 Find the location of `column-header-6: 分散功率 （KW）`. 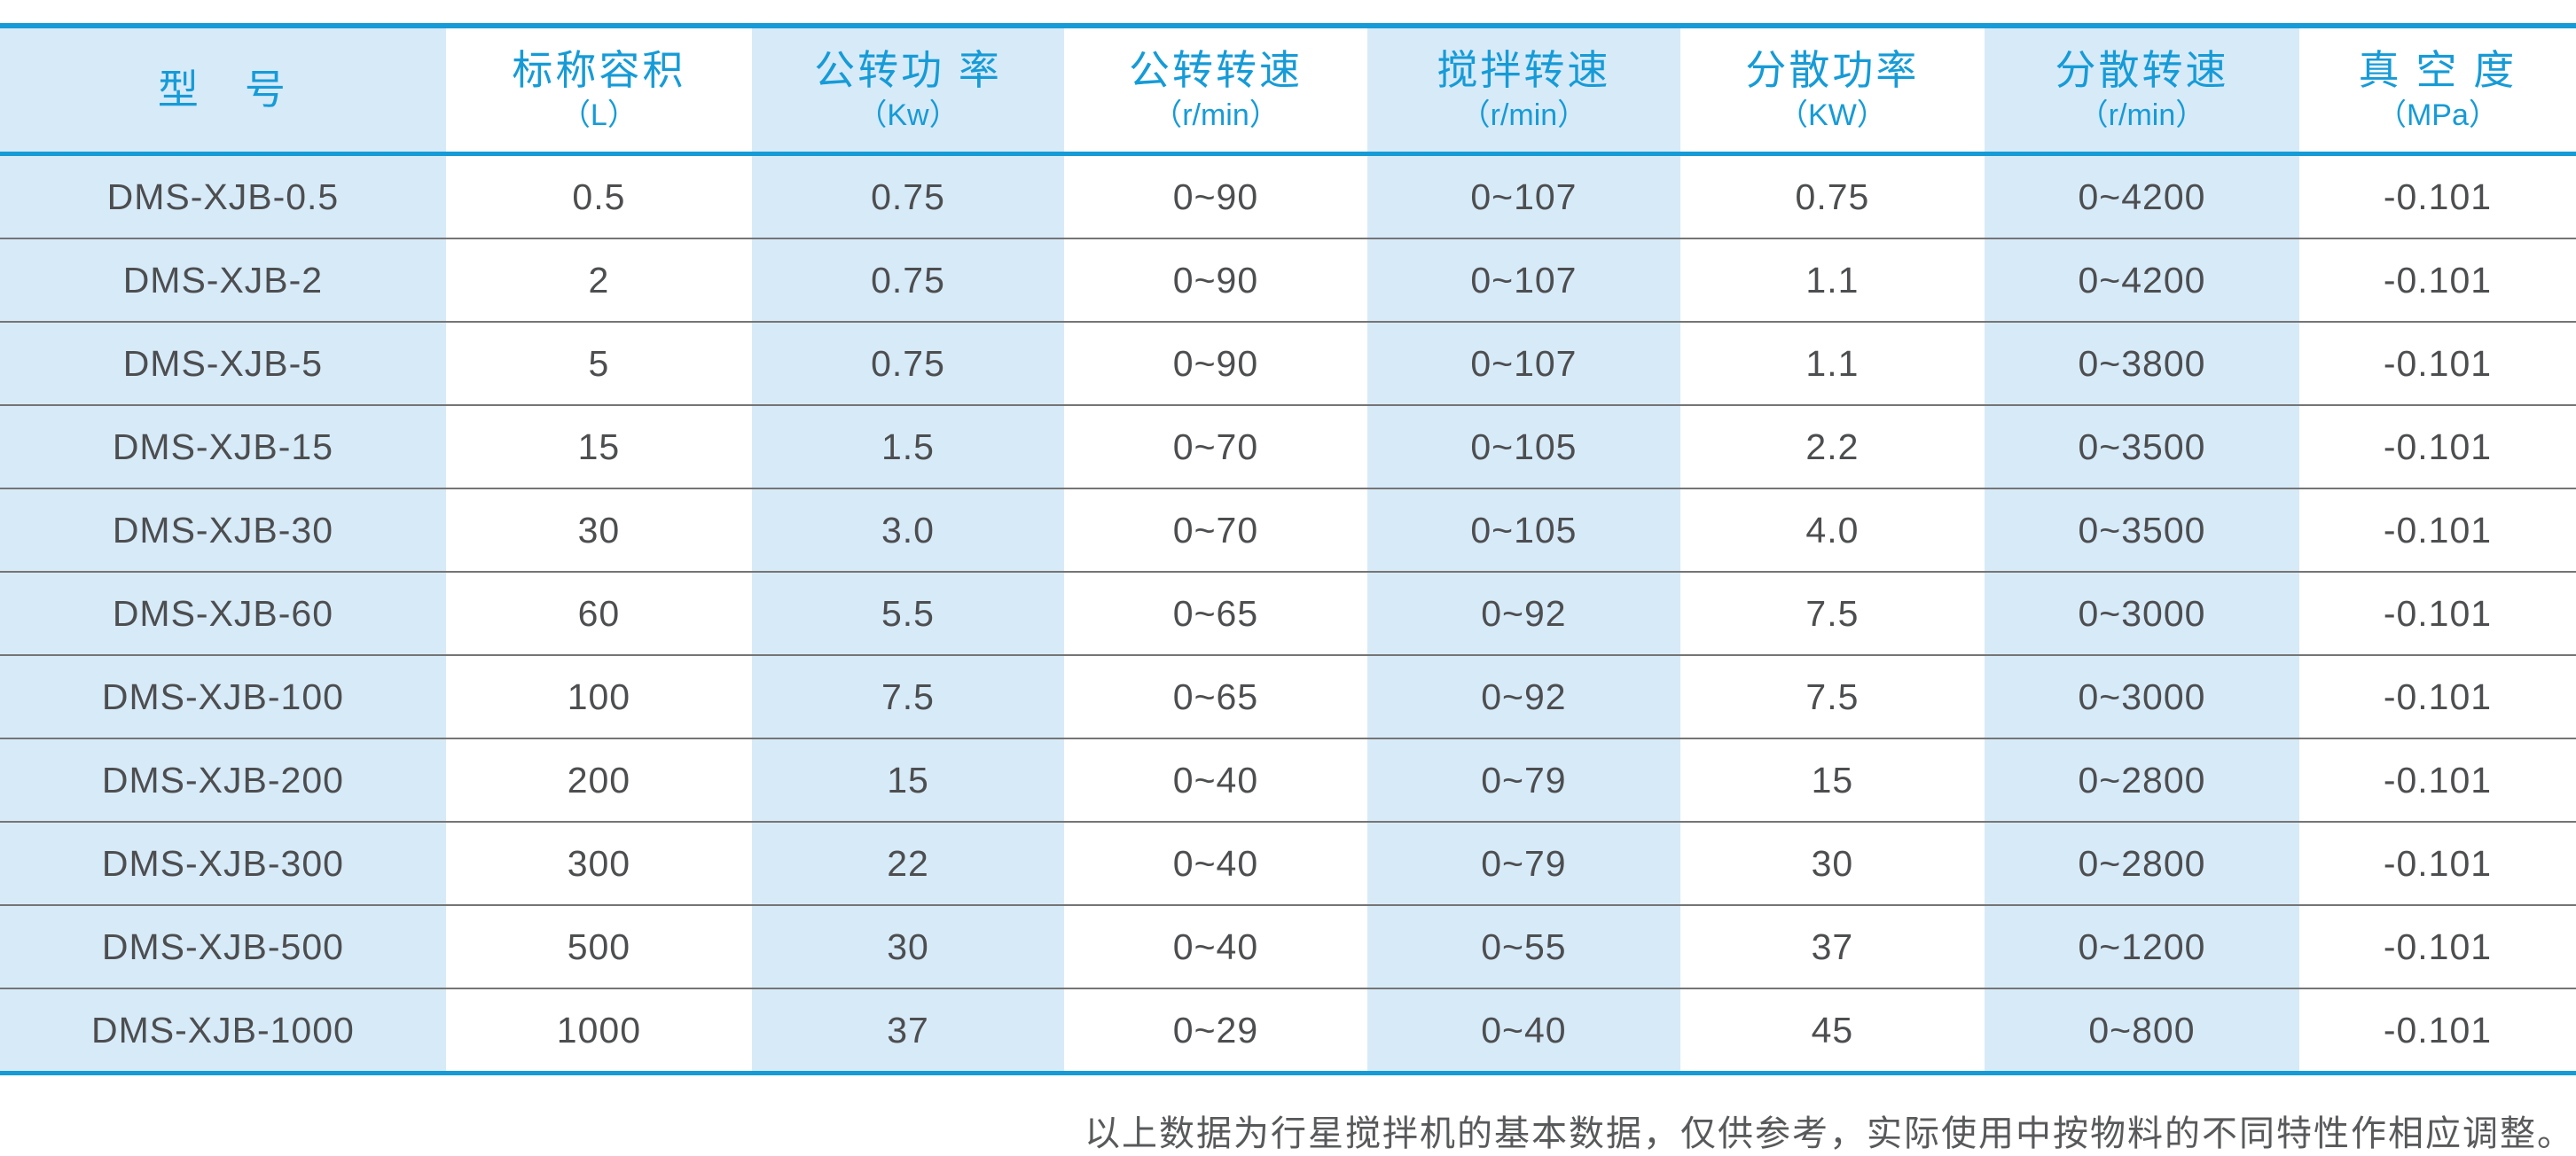

column-header-6: 分散功率 （KW） is located at coordinates (1832, 90).